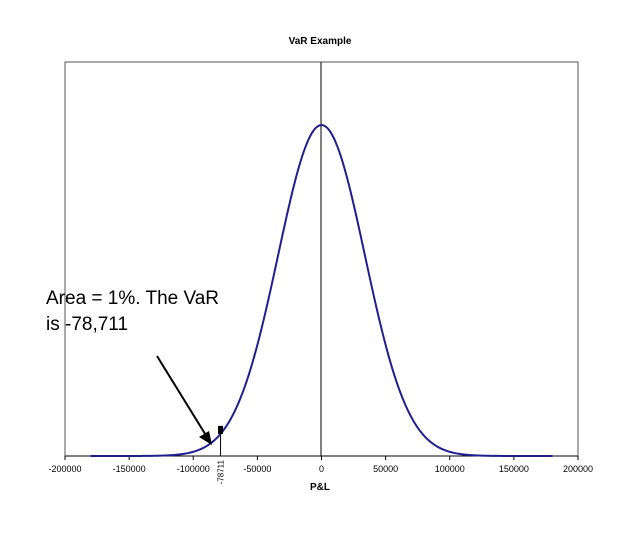  I want to click on annotation-arrow-shaft, so click(182, 396).